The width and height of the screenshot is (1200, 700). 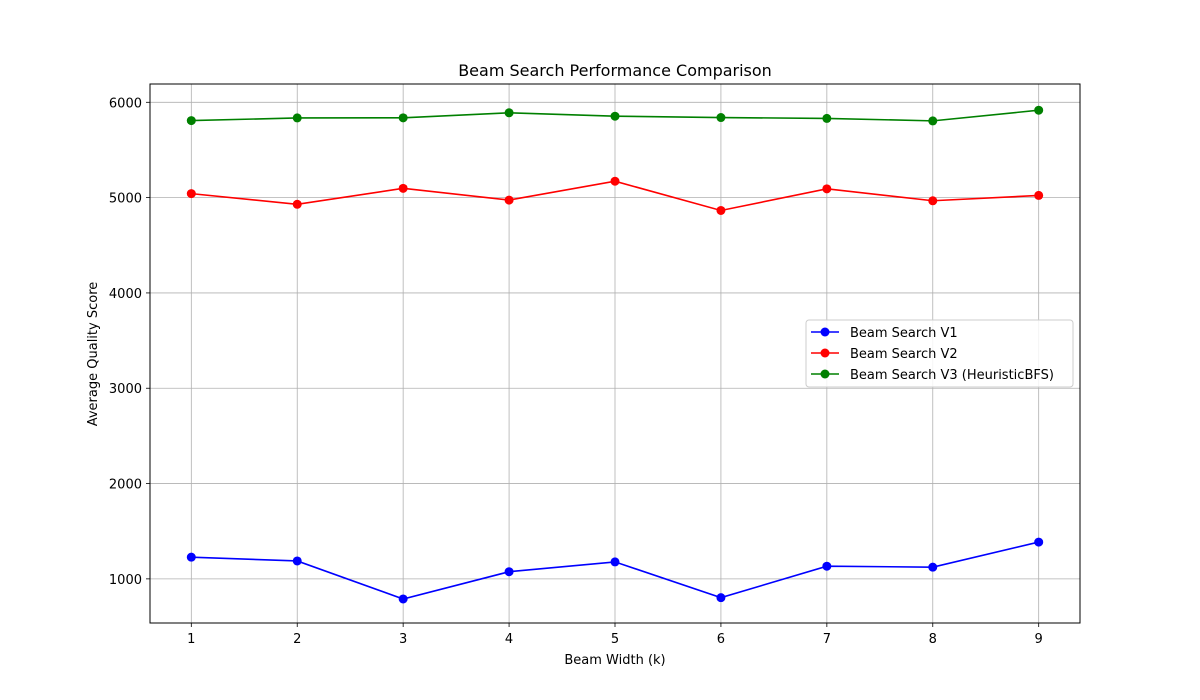 I want to click on y-tick-label: 5000, so click(x=125, y=199).